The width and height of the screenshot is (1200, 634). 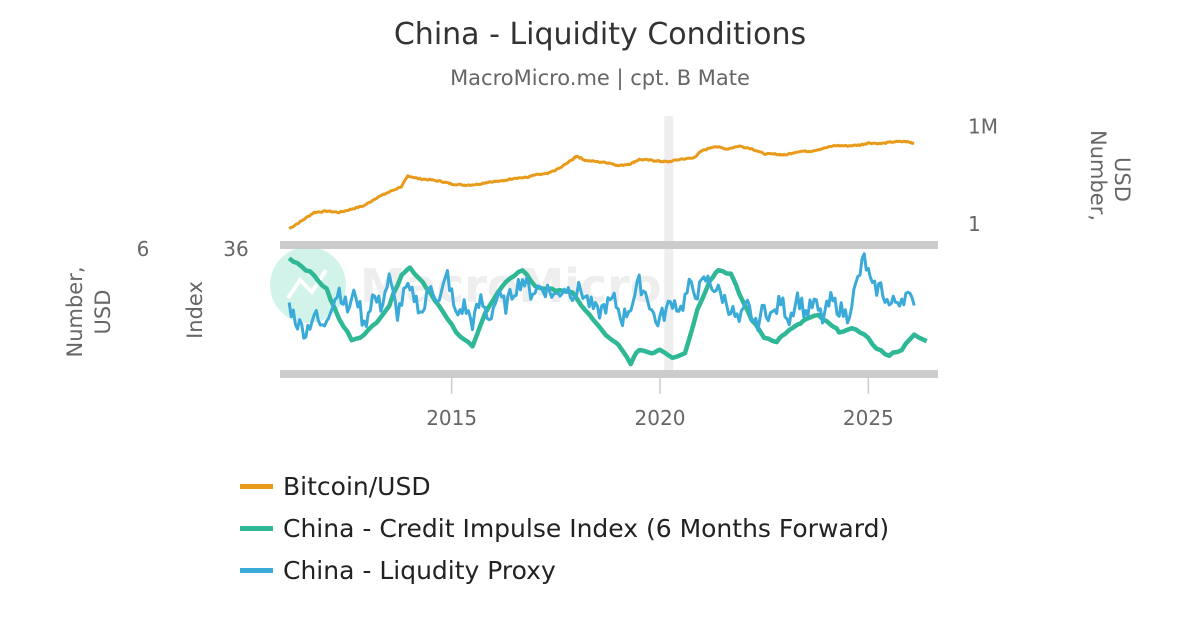 I want to click on right-tick-label: 1, so click(x=974, y=224).